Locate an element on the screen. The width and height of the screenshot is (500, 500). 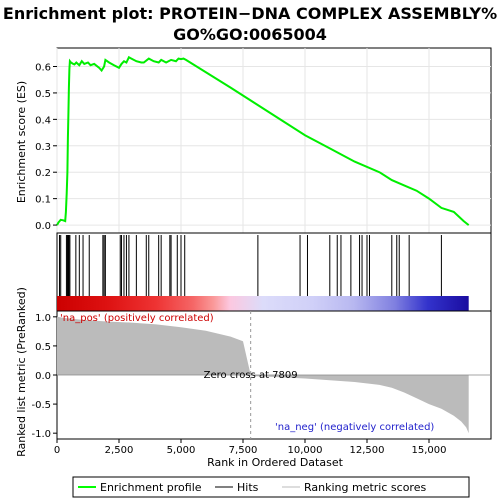
x-tick-label: 15,000 is located at coordinates (429, 450).